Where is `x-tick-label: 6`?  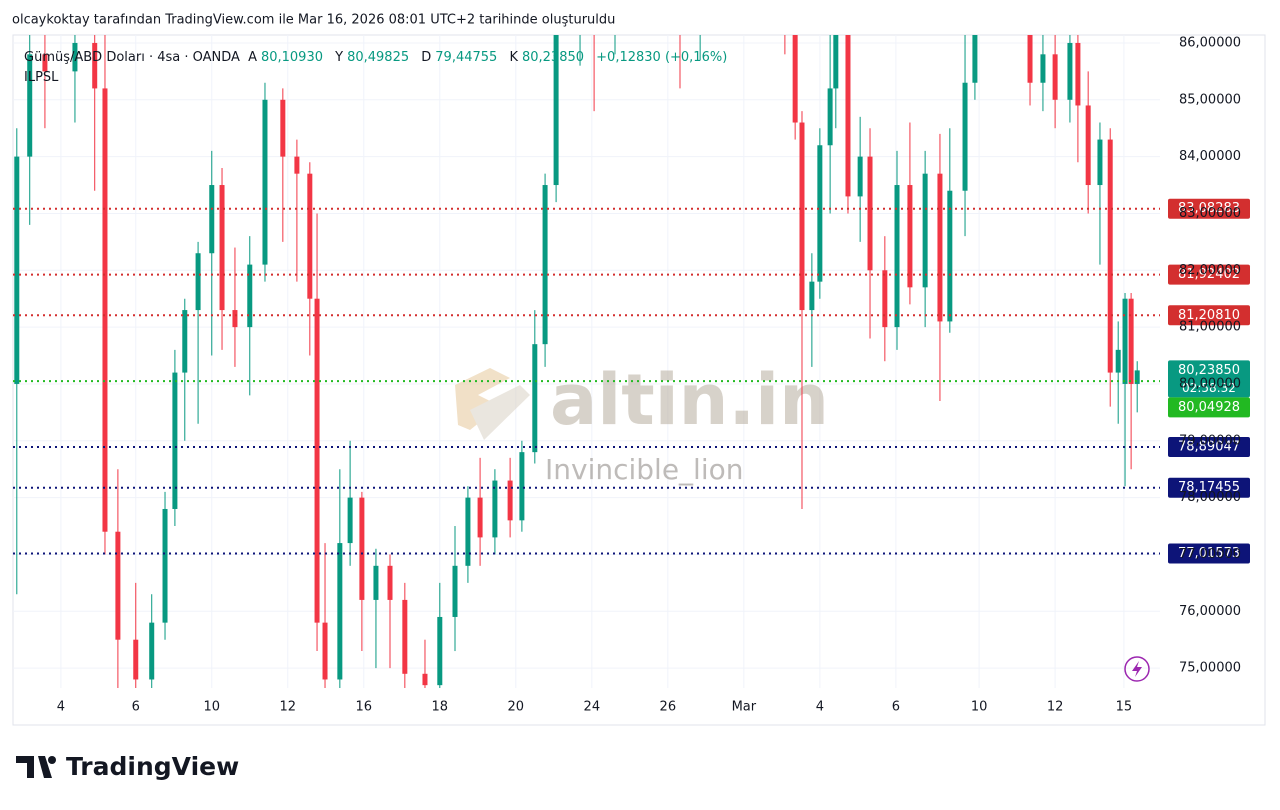 x-tick-label: 6 is located at coordinates (896, 707).